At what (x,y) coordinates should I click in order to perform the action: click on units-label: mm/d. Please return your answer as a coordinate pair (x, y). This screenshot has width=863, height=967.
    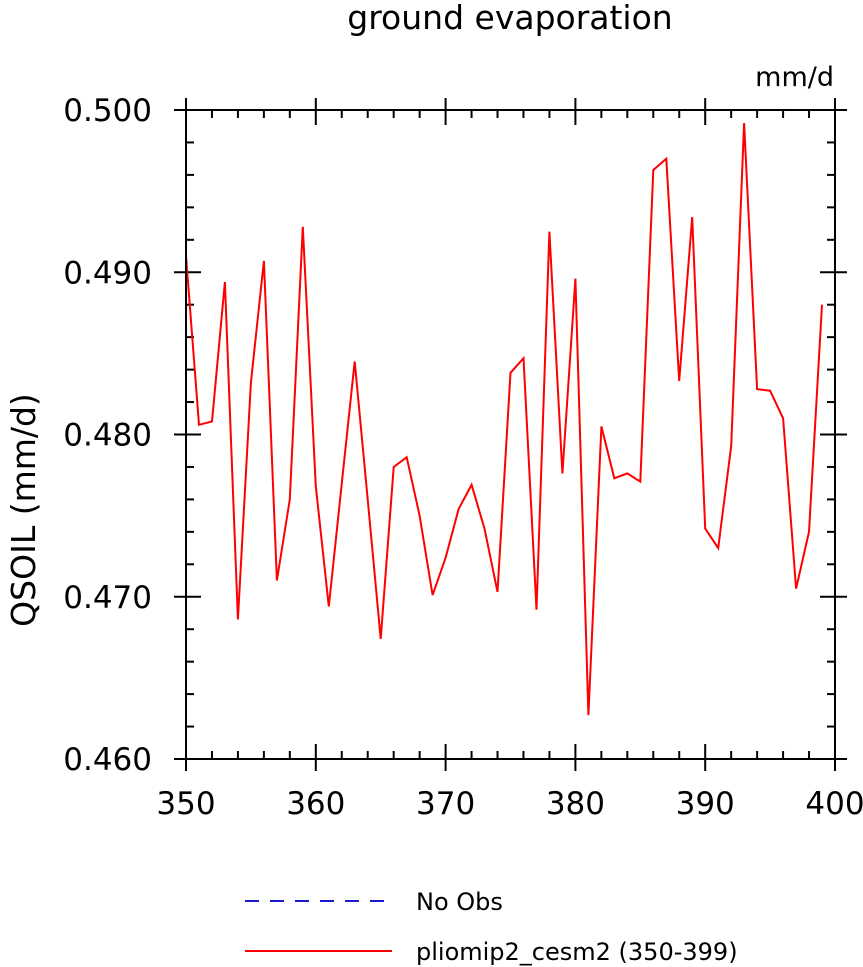
    Looking at the image, I should click on (794, 77).